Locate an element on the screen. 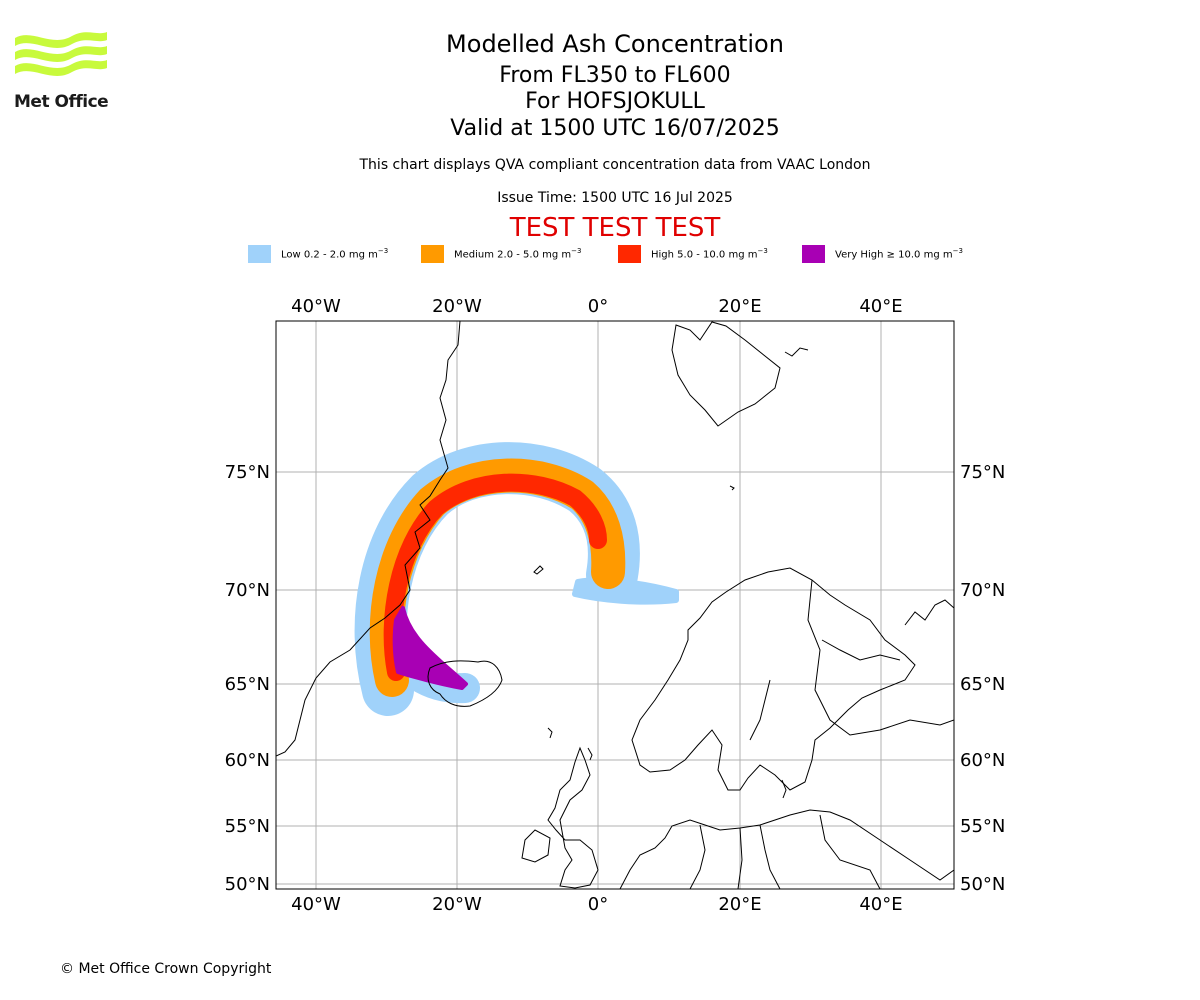 Image resolution: width=1200 pixels, height=1000 pixels. ash-plume is located at coordinates (516, 579).